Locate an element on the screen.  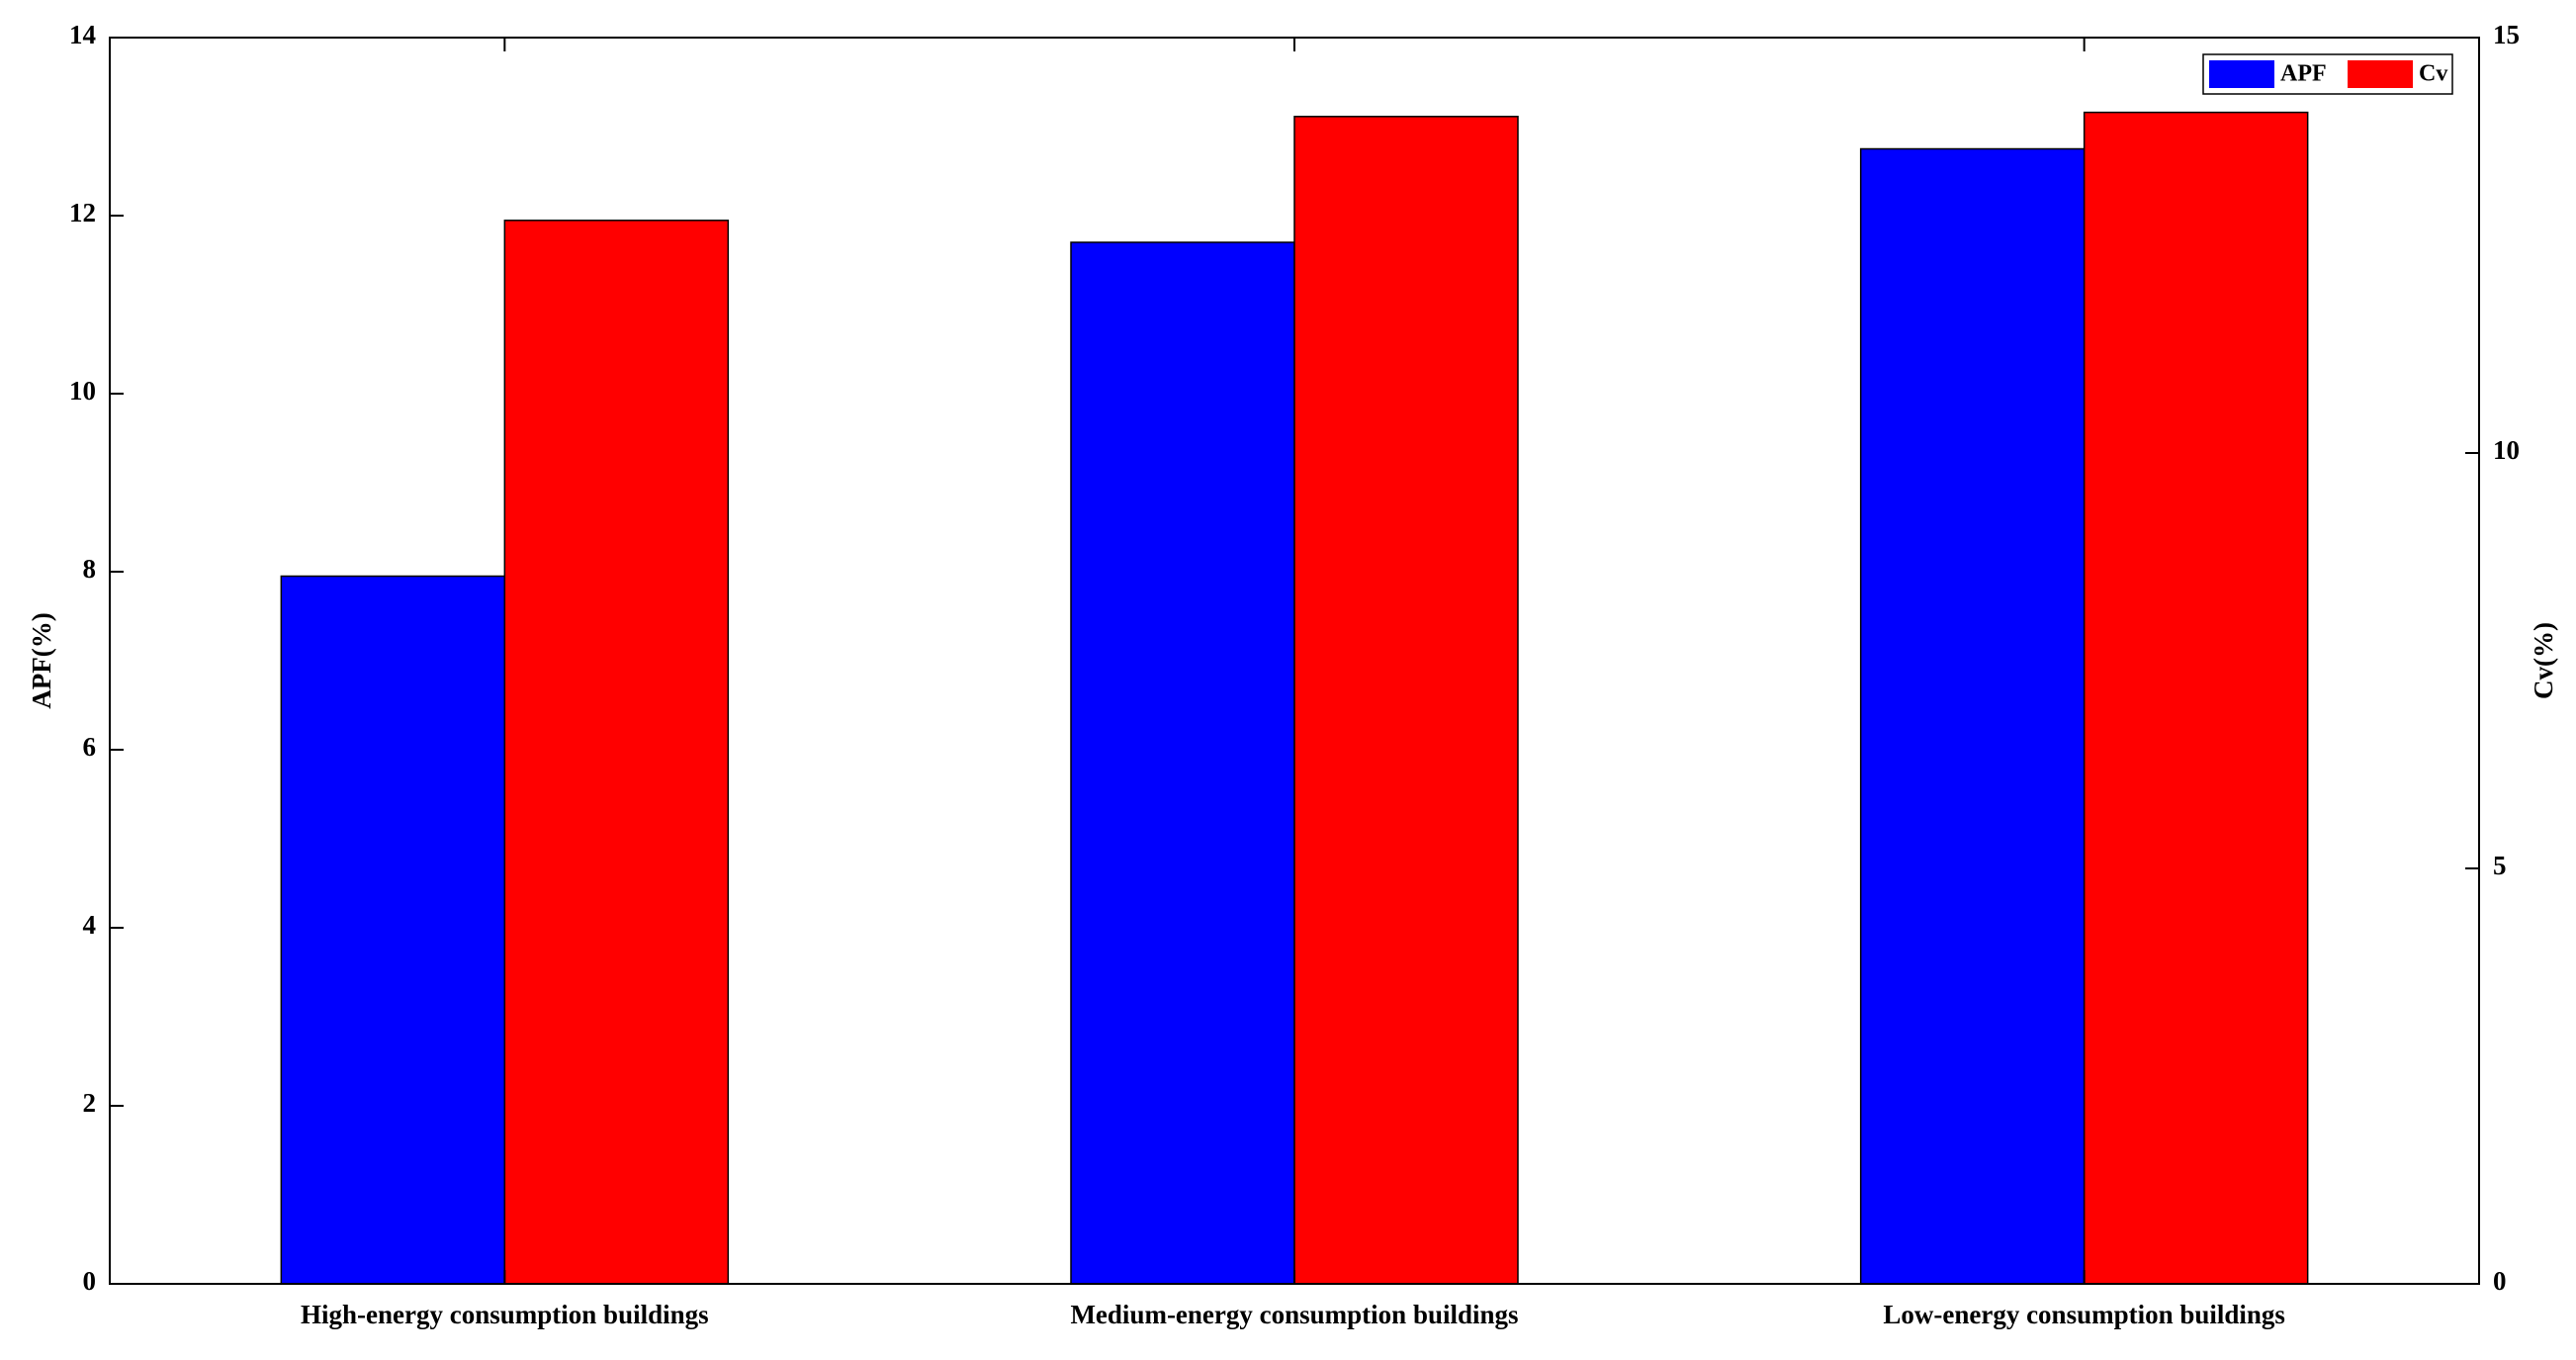
y-tick-label: 2 is located at coordinates (90, 1103).